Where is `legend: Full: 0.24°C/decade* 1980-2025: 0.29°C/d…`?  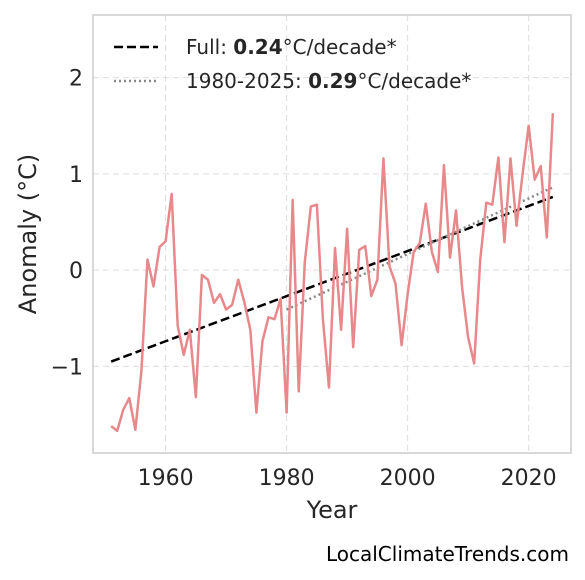 legend: Full: 0.24°C/decade* 1980-2025: 0.29°C/d… is located at coordinates (292, 64).